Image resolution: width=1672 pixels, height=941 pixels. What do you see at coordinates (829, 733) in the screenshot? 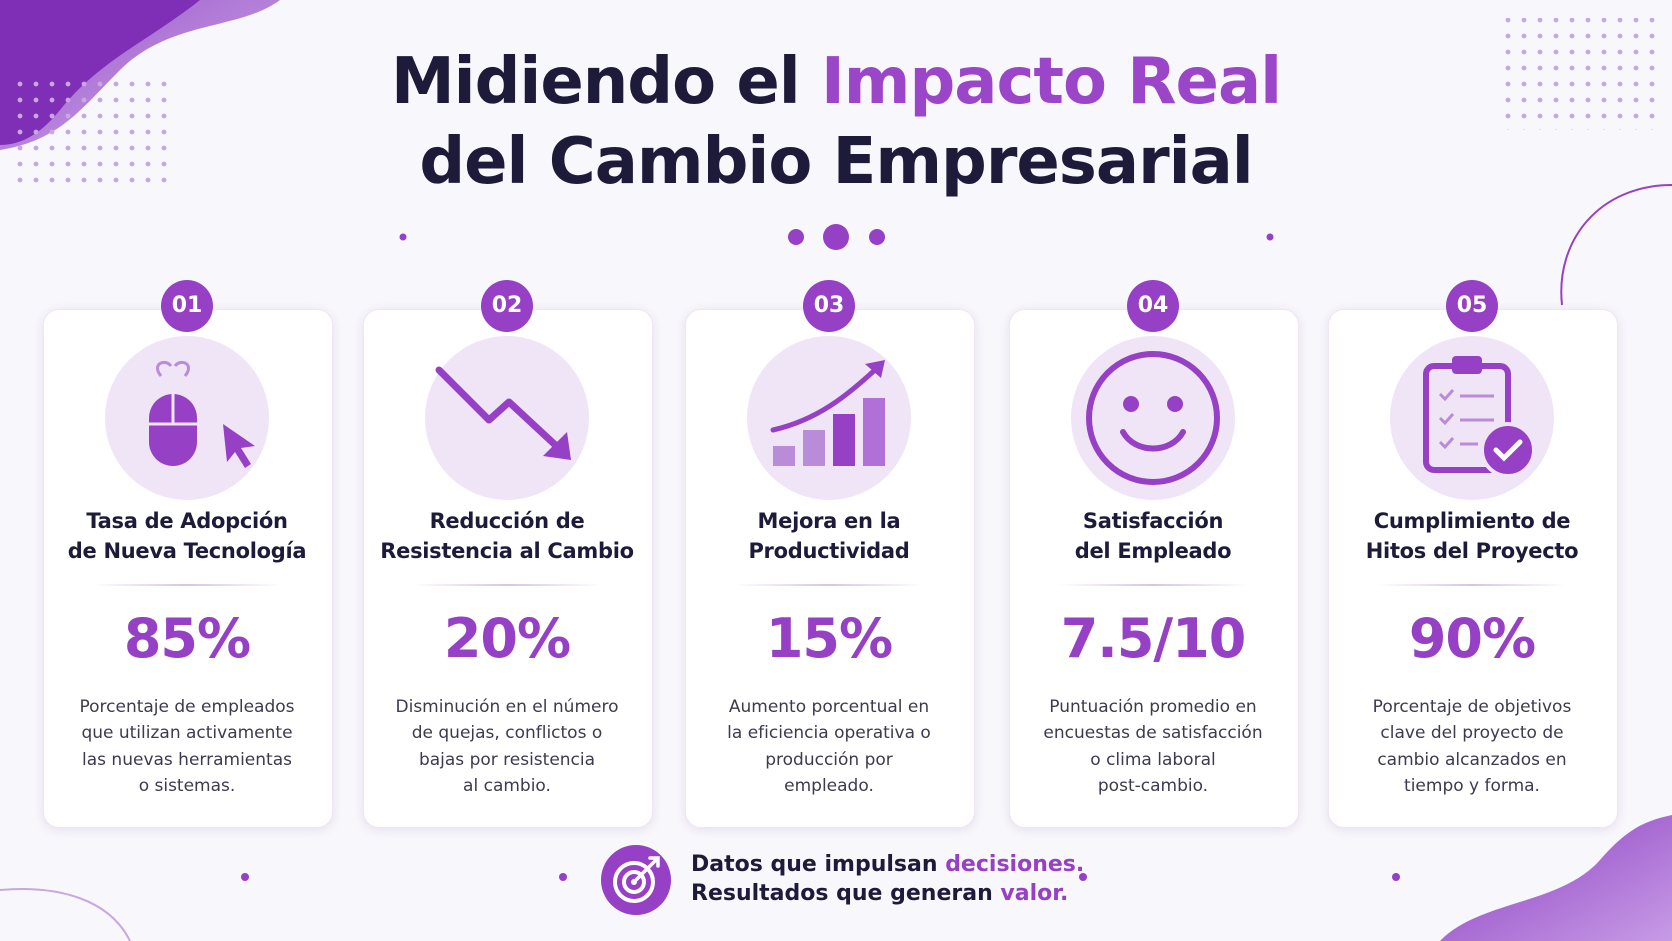
I see `card-description-line: la eficiencia operativa o` at bounding box center [829, 733].